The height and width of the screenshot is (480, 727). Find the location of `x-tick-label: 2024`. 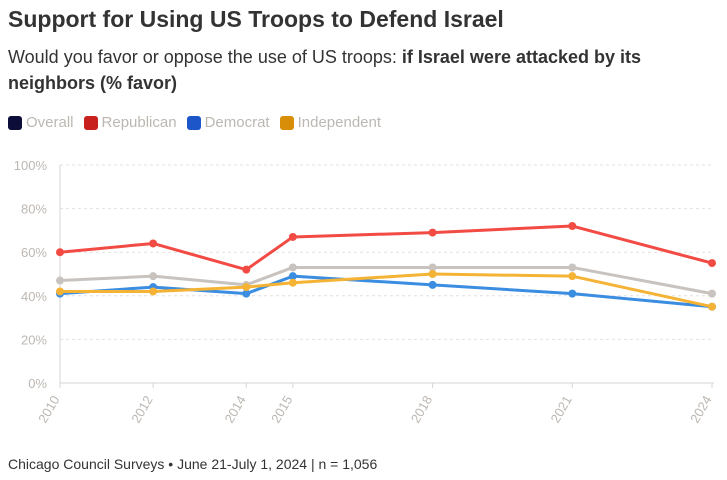

x-tick-label: 2024 is located at coordinates (700, 409).